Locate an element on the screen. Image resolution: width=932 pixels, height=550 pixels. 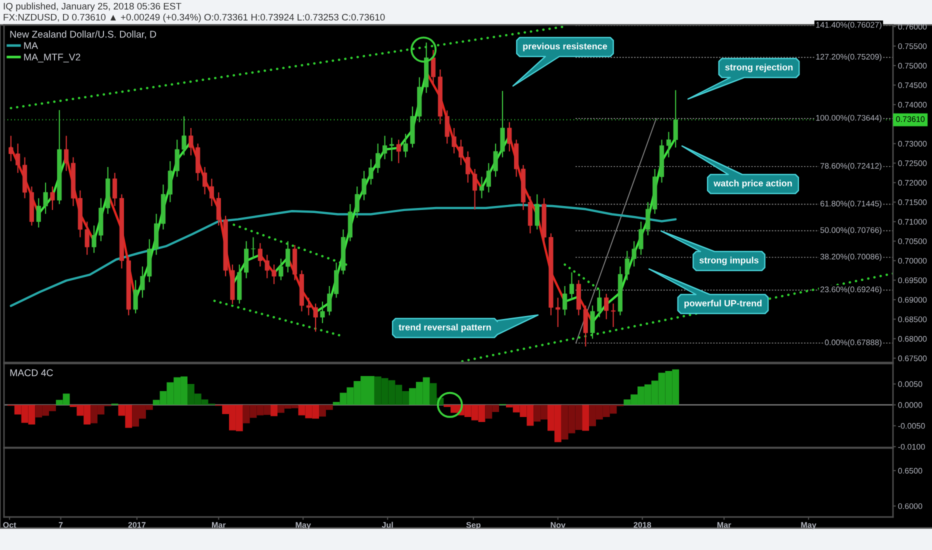
y-tick-label: 0.69000 is located at coordinates (912, 299).